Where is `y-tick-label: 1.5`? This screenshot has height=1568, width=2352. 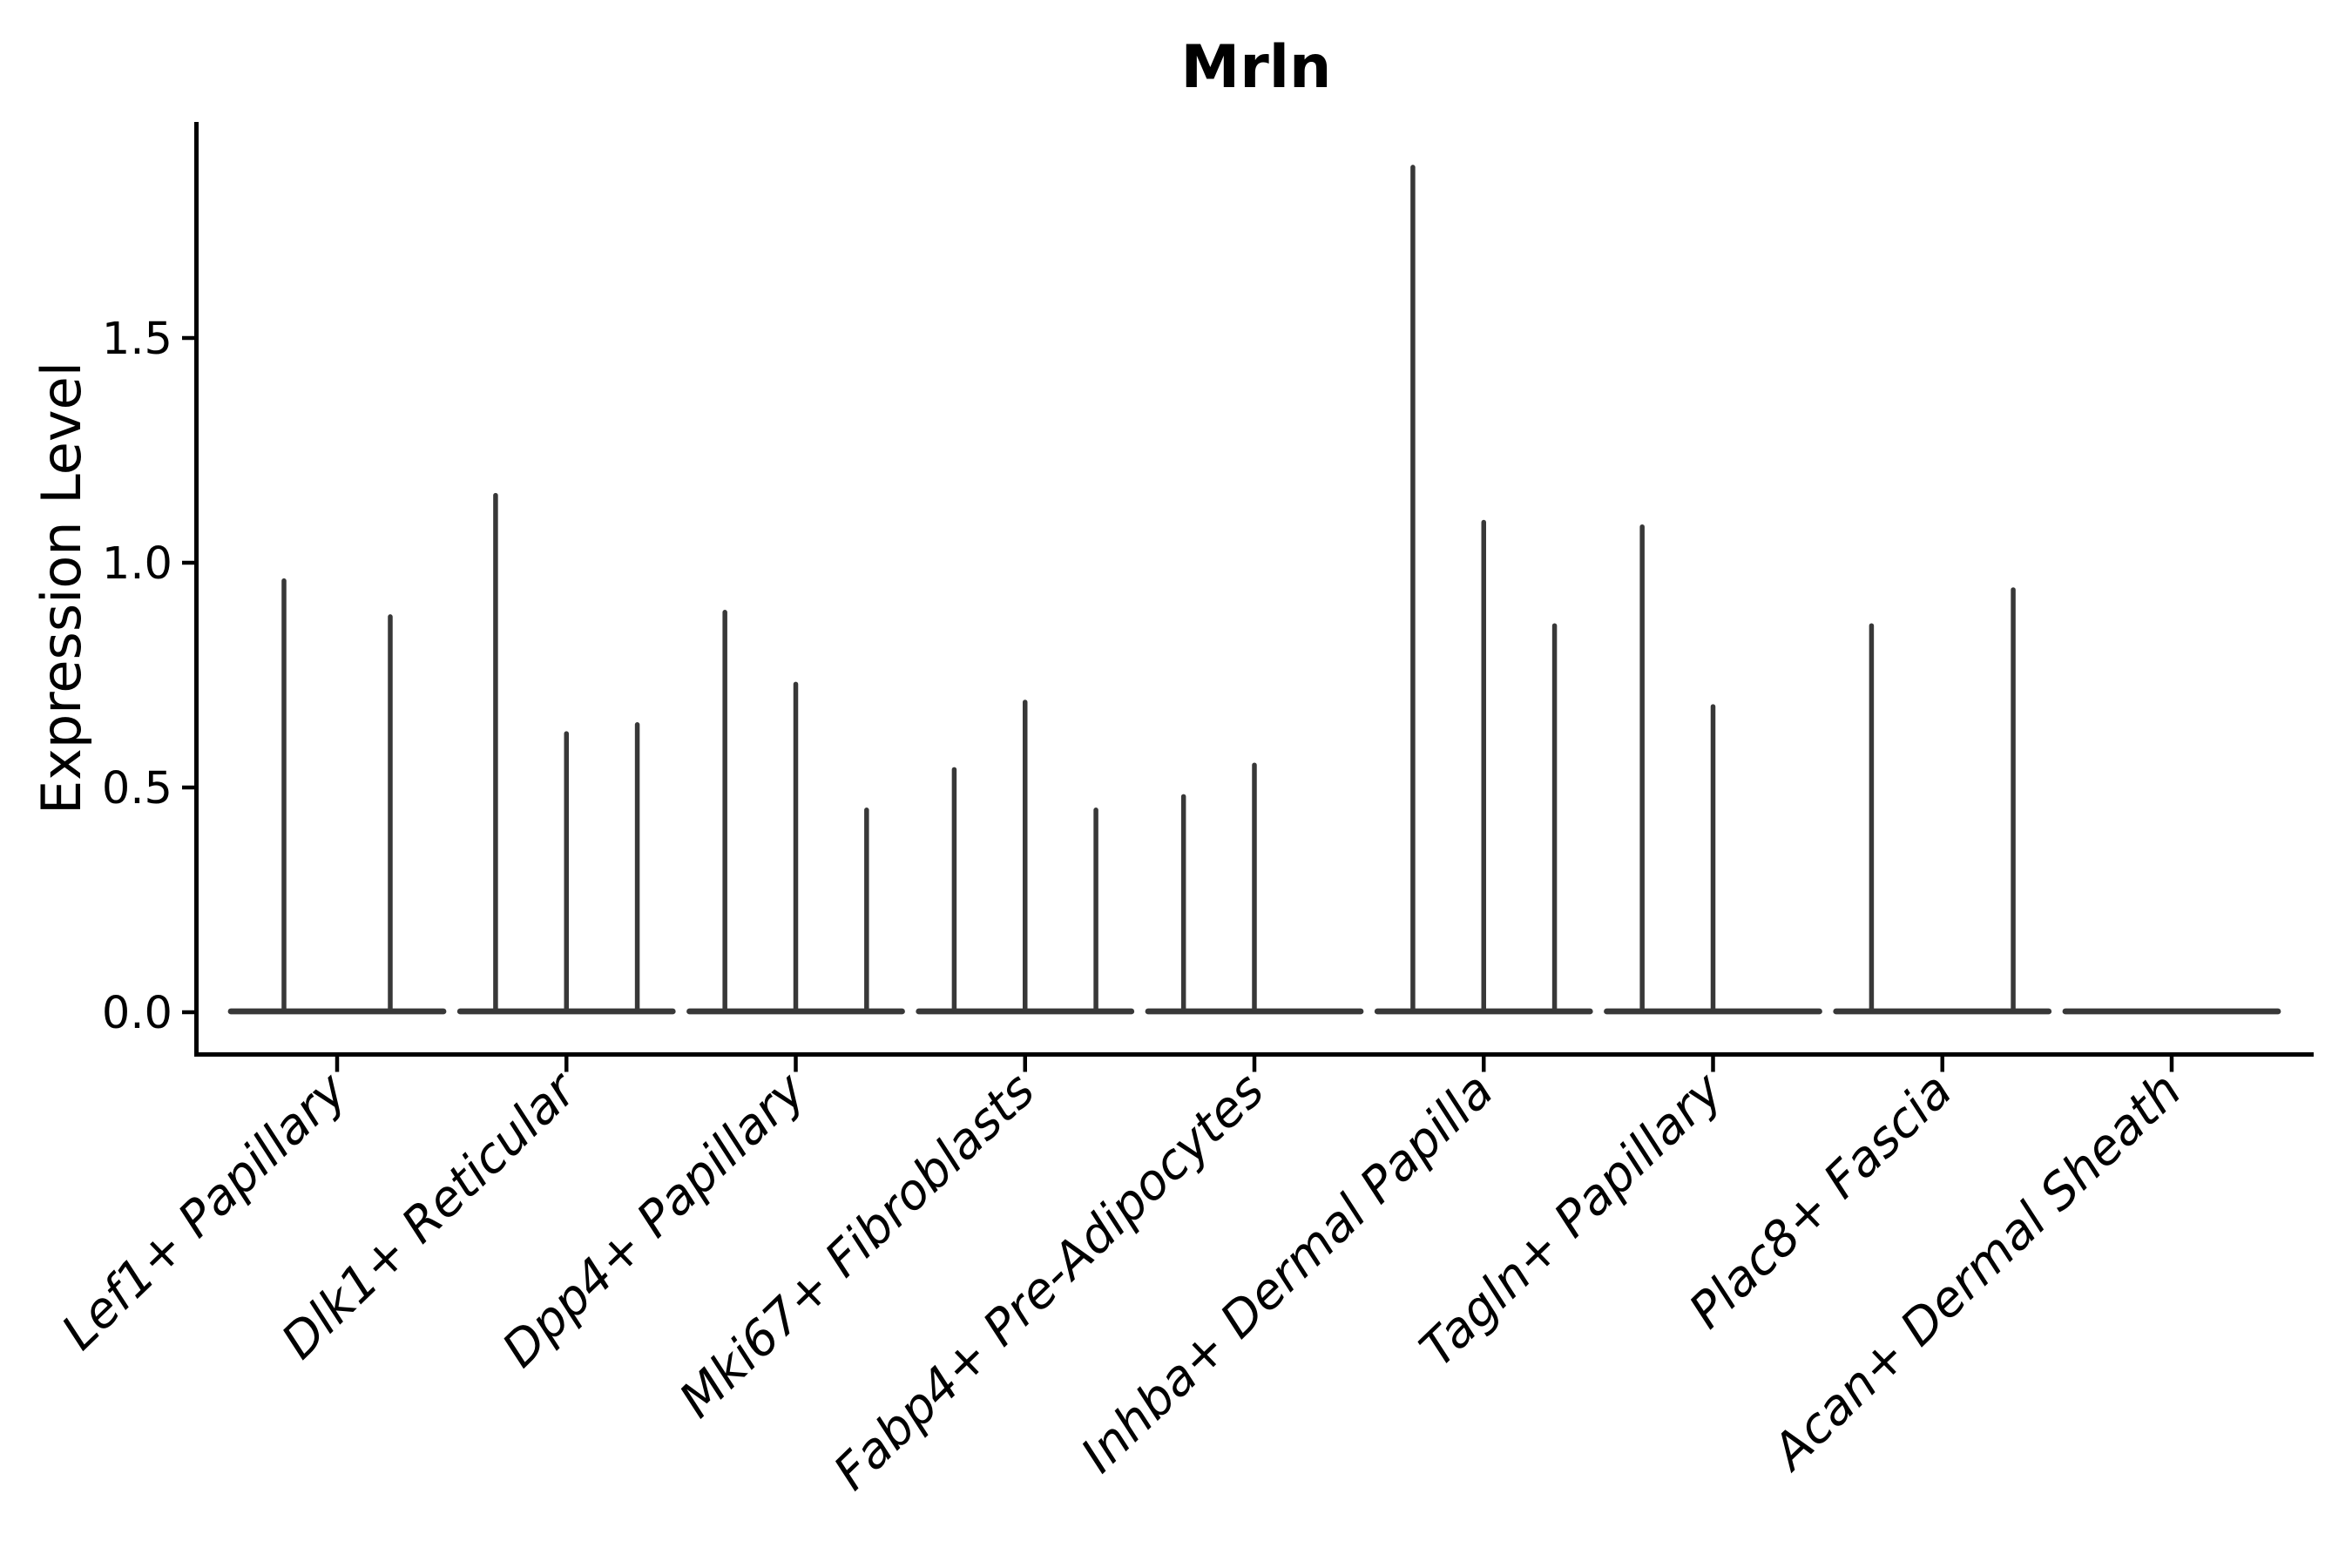
y-tick-label: 1.5 is located at coordinates (137, 339).